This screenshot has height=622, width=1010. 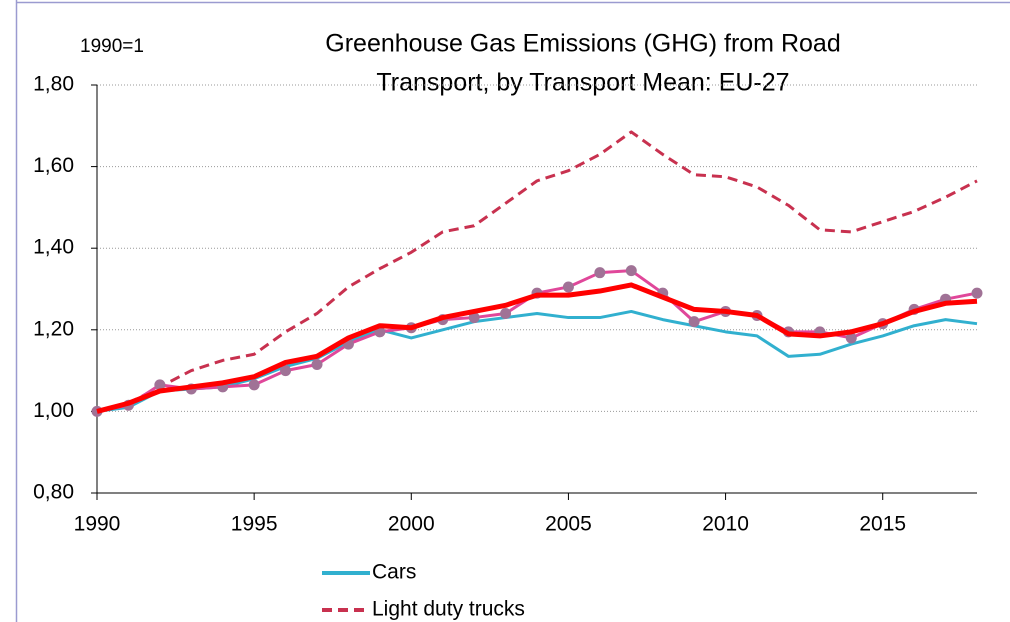 I want to click on legend-label: Light duty trucks, so click(x=448, y=609).